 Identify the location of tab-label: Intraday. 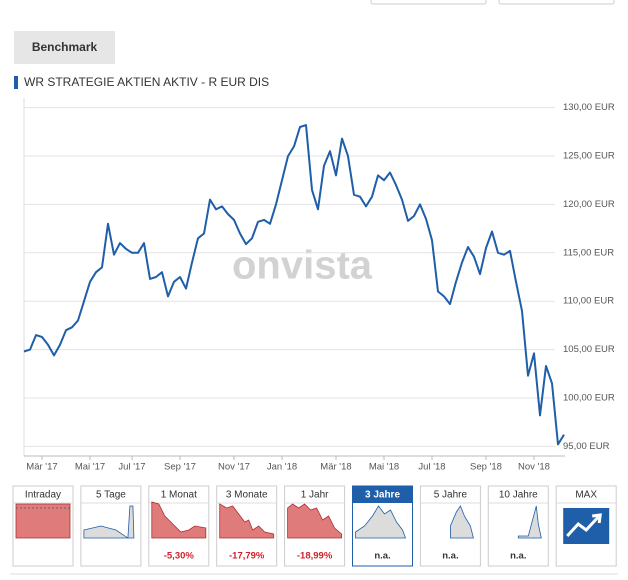
(43, 495).